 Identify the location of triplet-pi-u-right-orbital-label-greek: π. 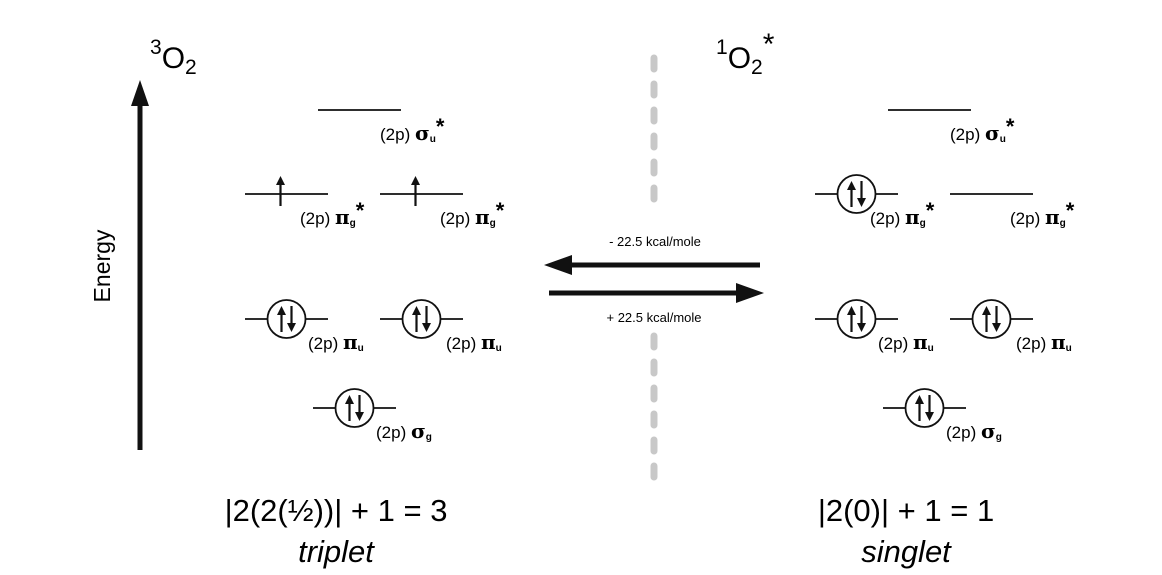
(488, 342).